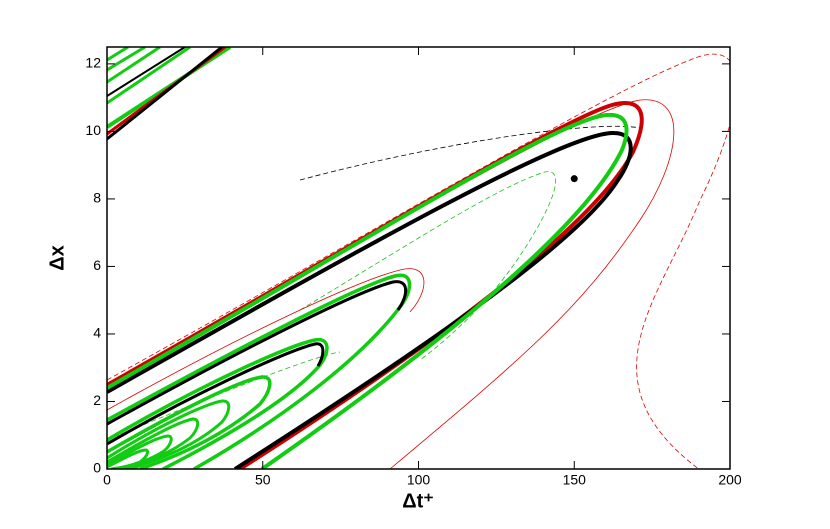 This screenshot has height=529, width=830. Describe the element at coordinates (93, 63) in the screenshot. I see `y-tick-label: 12` at that location.